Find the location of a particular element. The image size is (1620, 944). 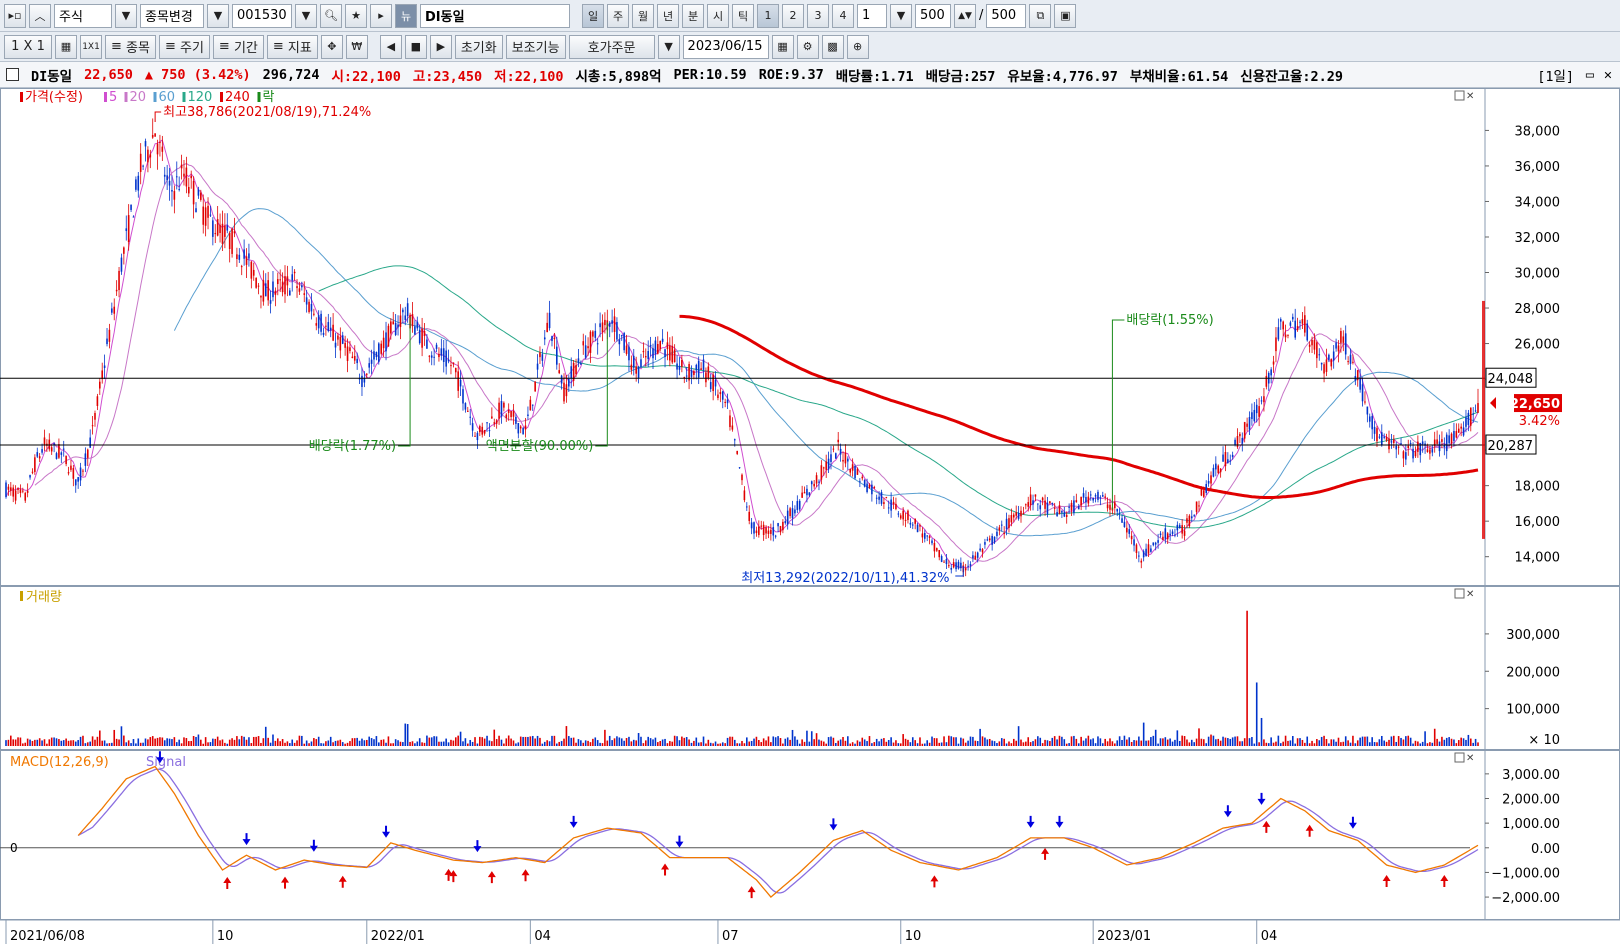

date-input-value: 2023/06/15 is located at coordinates (725, 46).